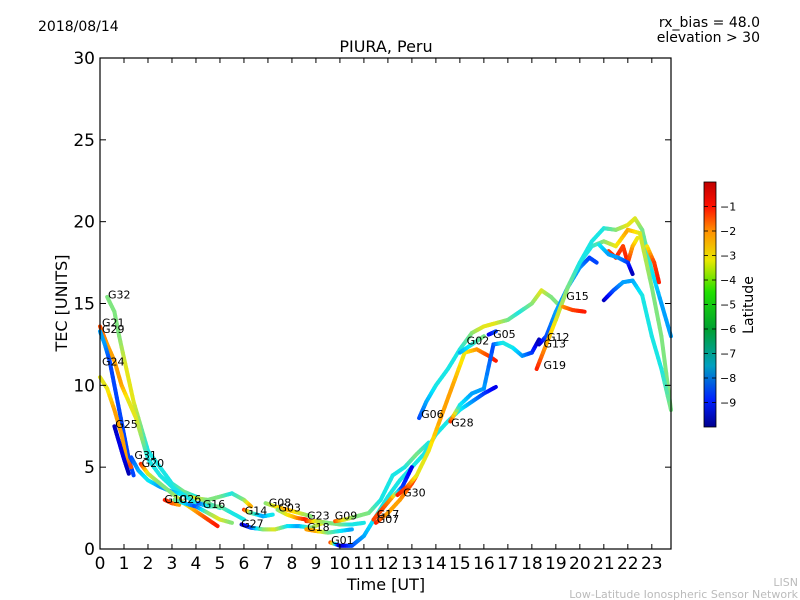 The image size is (800, 600). What do you see at coordinates (388, 564) in the screenshot?
I see `x-tick-label: 12` at bounding box center [388, 564].